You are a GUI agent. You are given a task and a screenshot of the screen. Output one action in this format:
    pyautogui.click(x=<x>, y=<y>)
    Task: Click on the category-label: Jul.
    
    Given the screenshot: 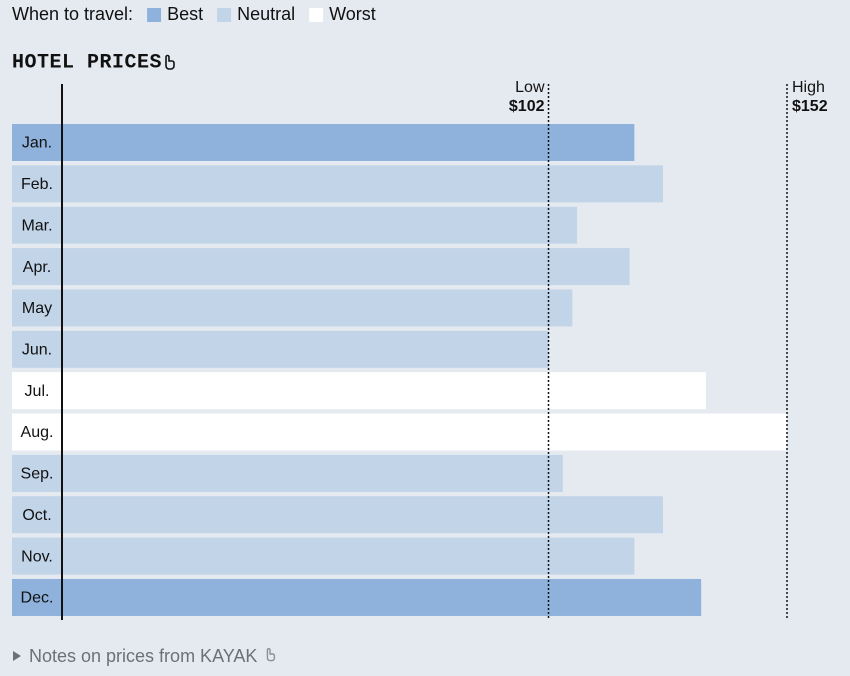 What is the action you would take?
    pyautogui.click(x=37, y=391)
    